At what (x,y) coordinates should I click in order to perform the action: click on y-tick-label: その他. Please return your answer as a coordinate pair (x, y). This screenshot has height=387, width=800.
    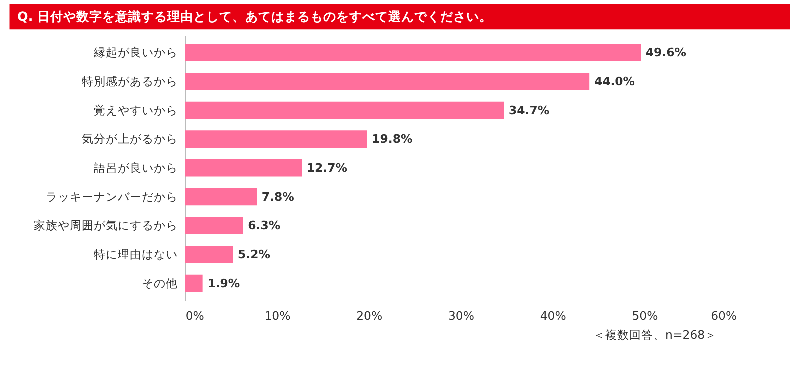
    Looking at the image, I should click on (160, 283).